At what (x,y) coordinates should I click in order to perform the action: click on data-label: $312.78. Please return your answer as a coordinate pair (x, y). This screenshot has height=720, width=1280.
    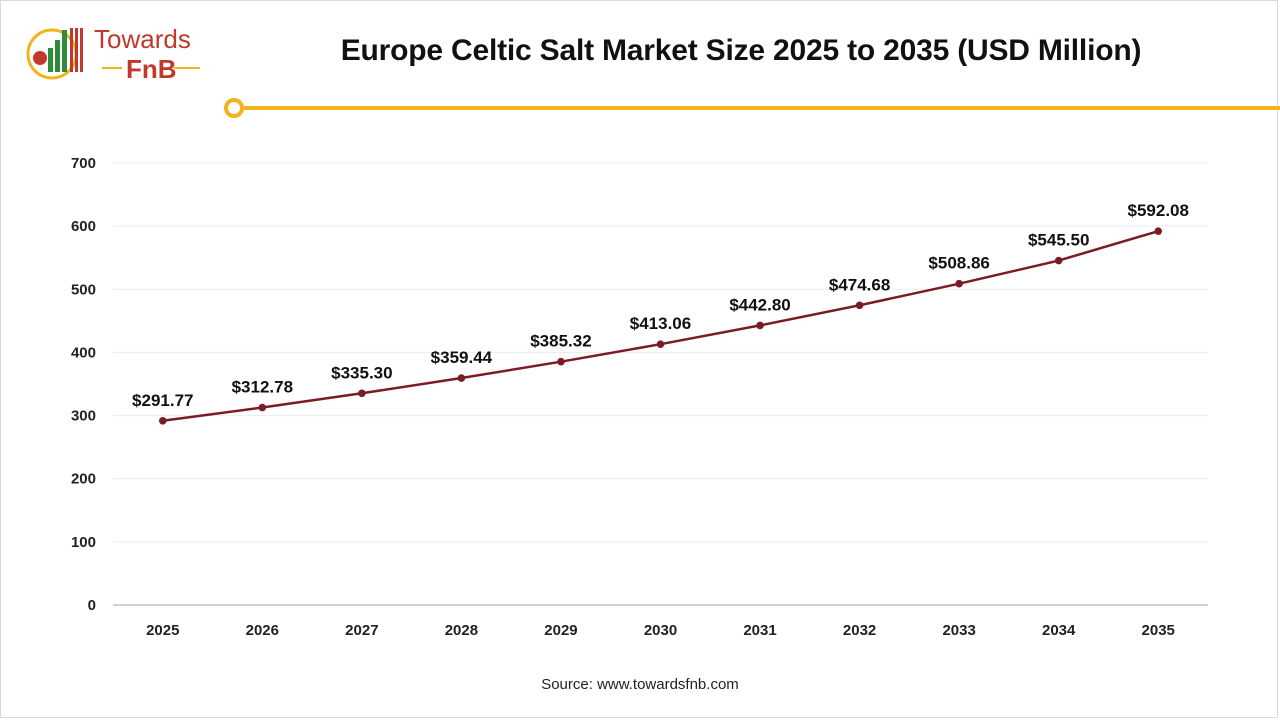
    Looking at the image, I should click on (262, 387).